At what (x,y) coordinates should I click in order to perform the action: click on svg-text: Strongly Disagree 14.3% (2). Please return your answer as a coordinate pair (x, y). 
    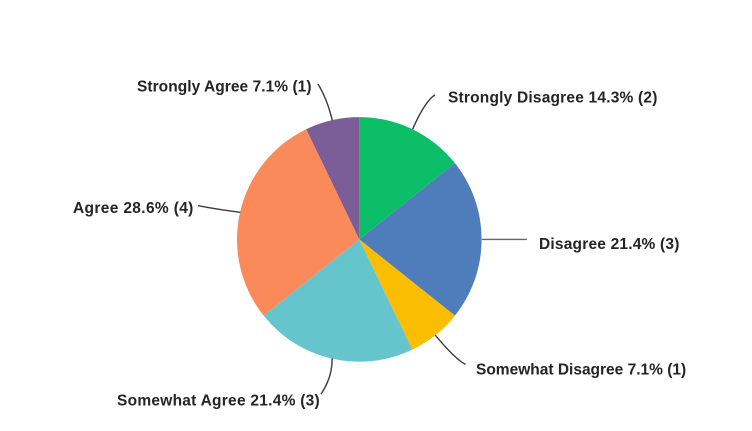
    Looking at the image, I should click on (553, 98).